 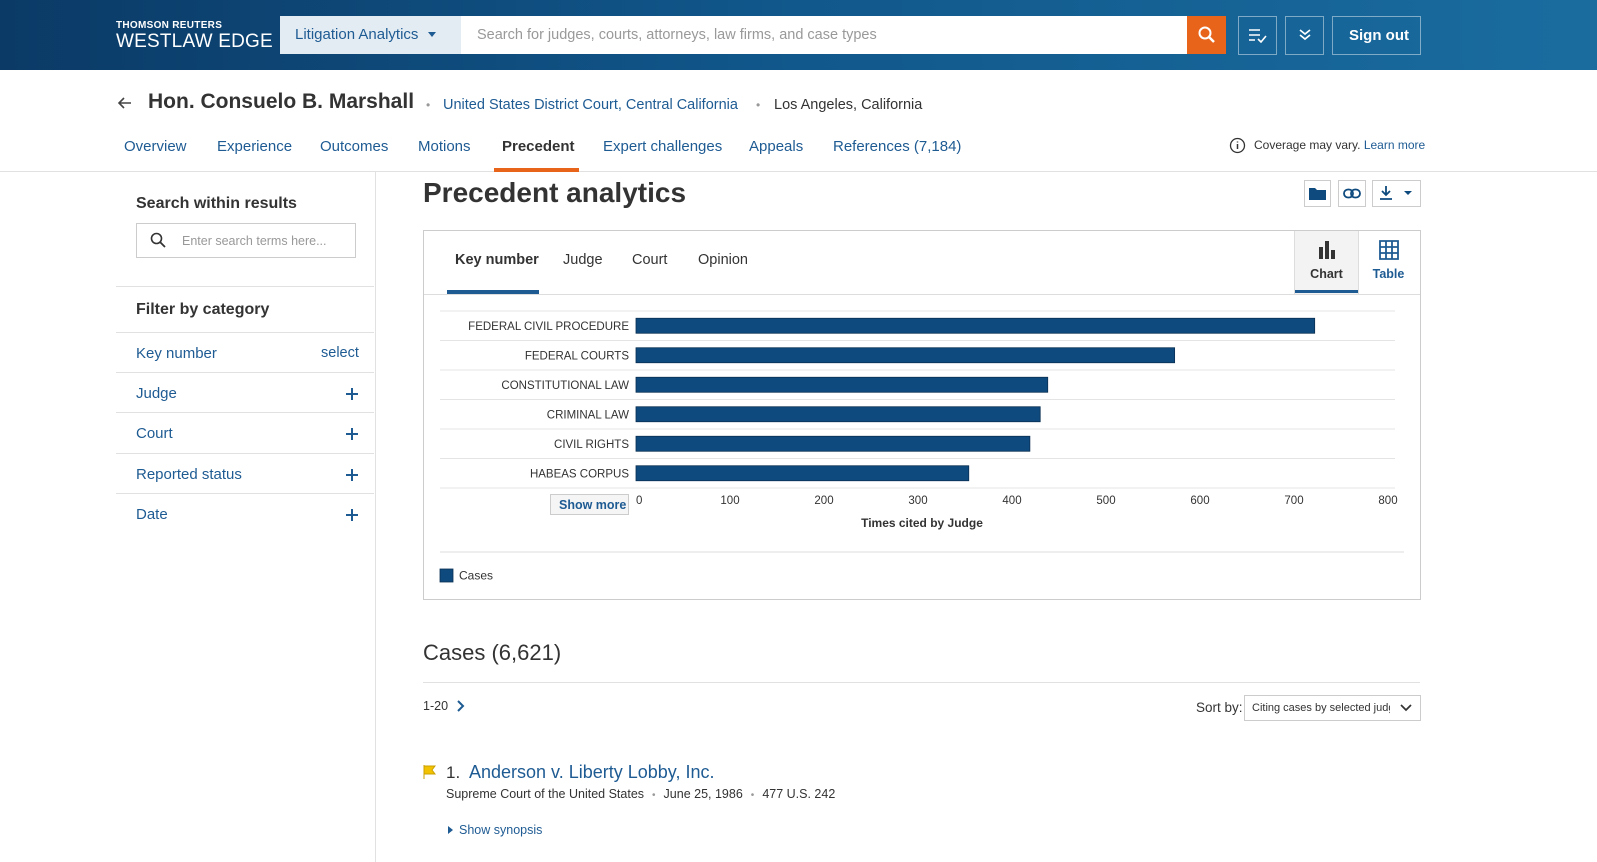 What do you see at coordinates (1388, 262) in the screenshot?
I see `view-button: Table` at bounding box center [1388, 262].